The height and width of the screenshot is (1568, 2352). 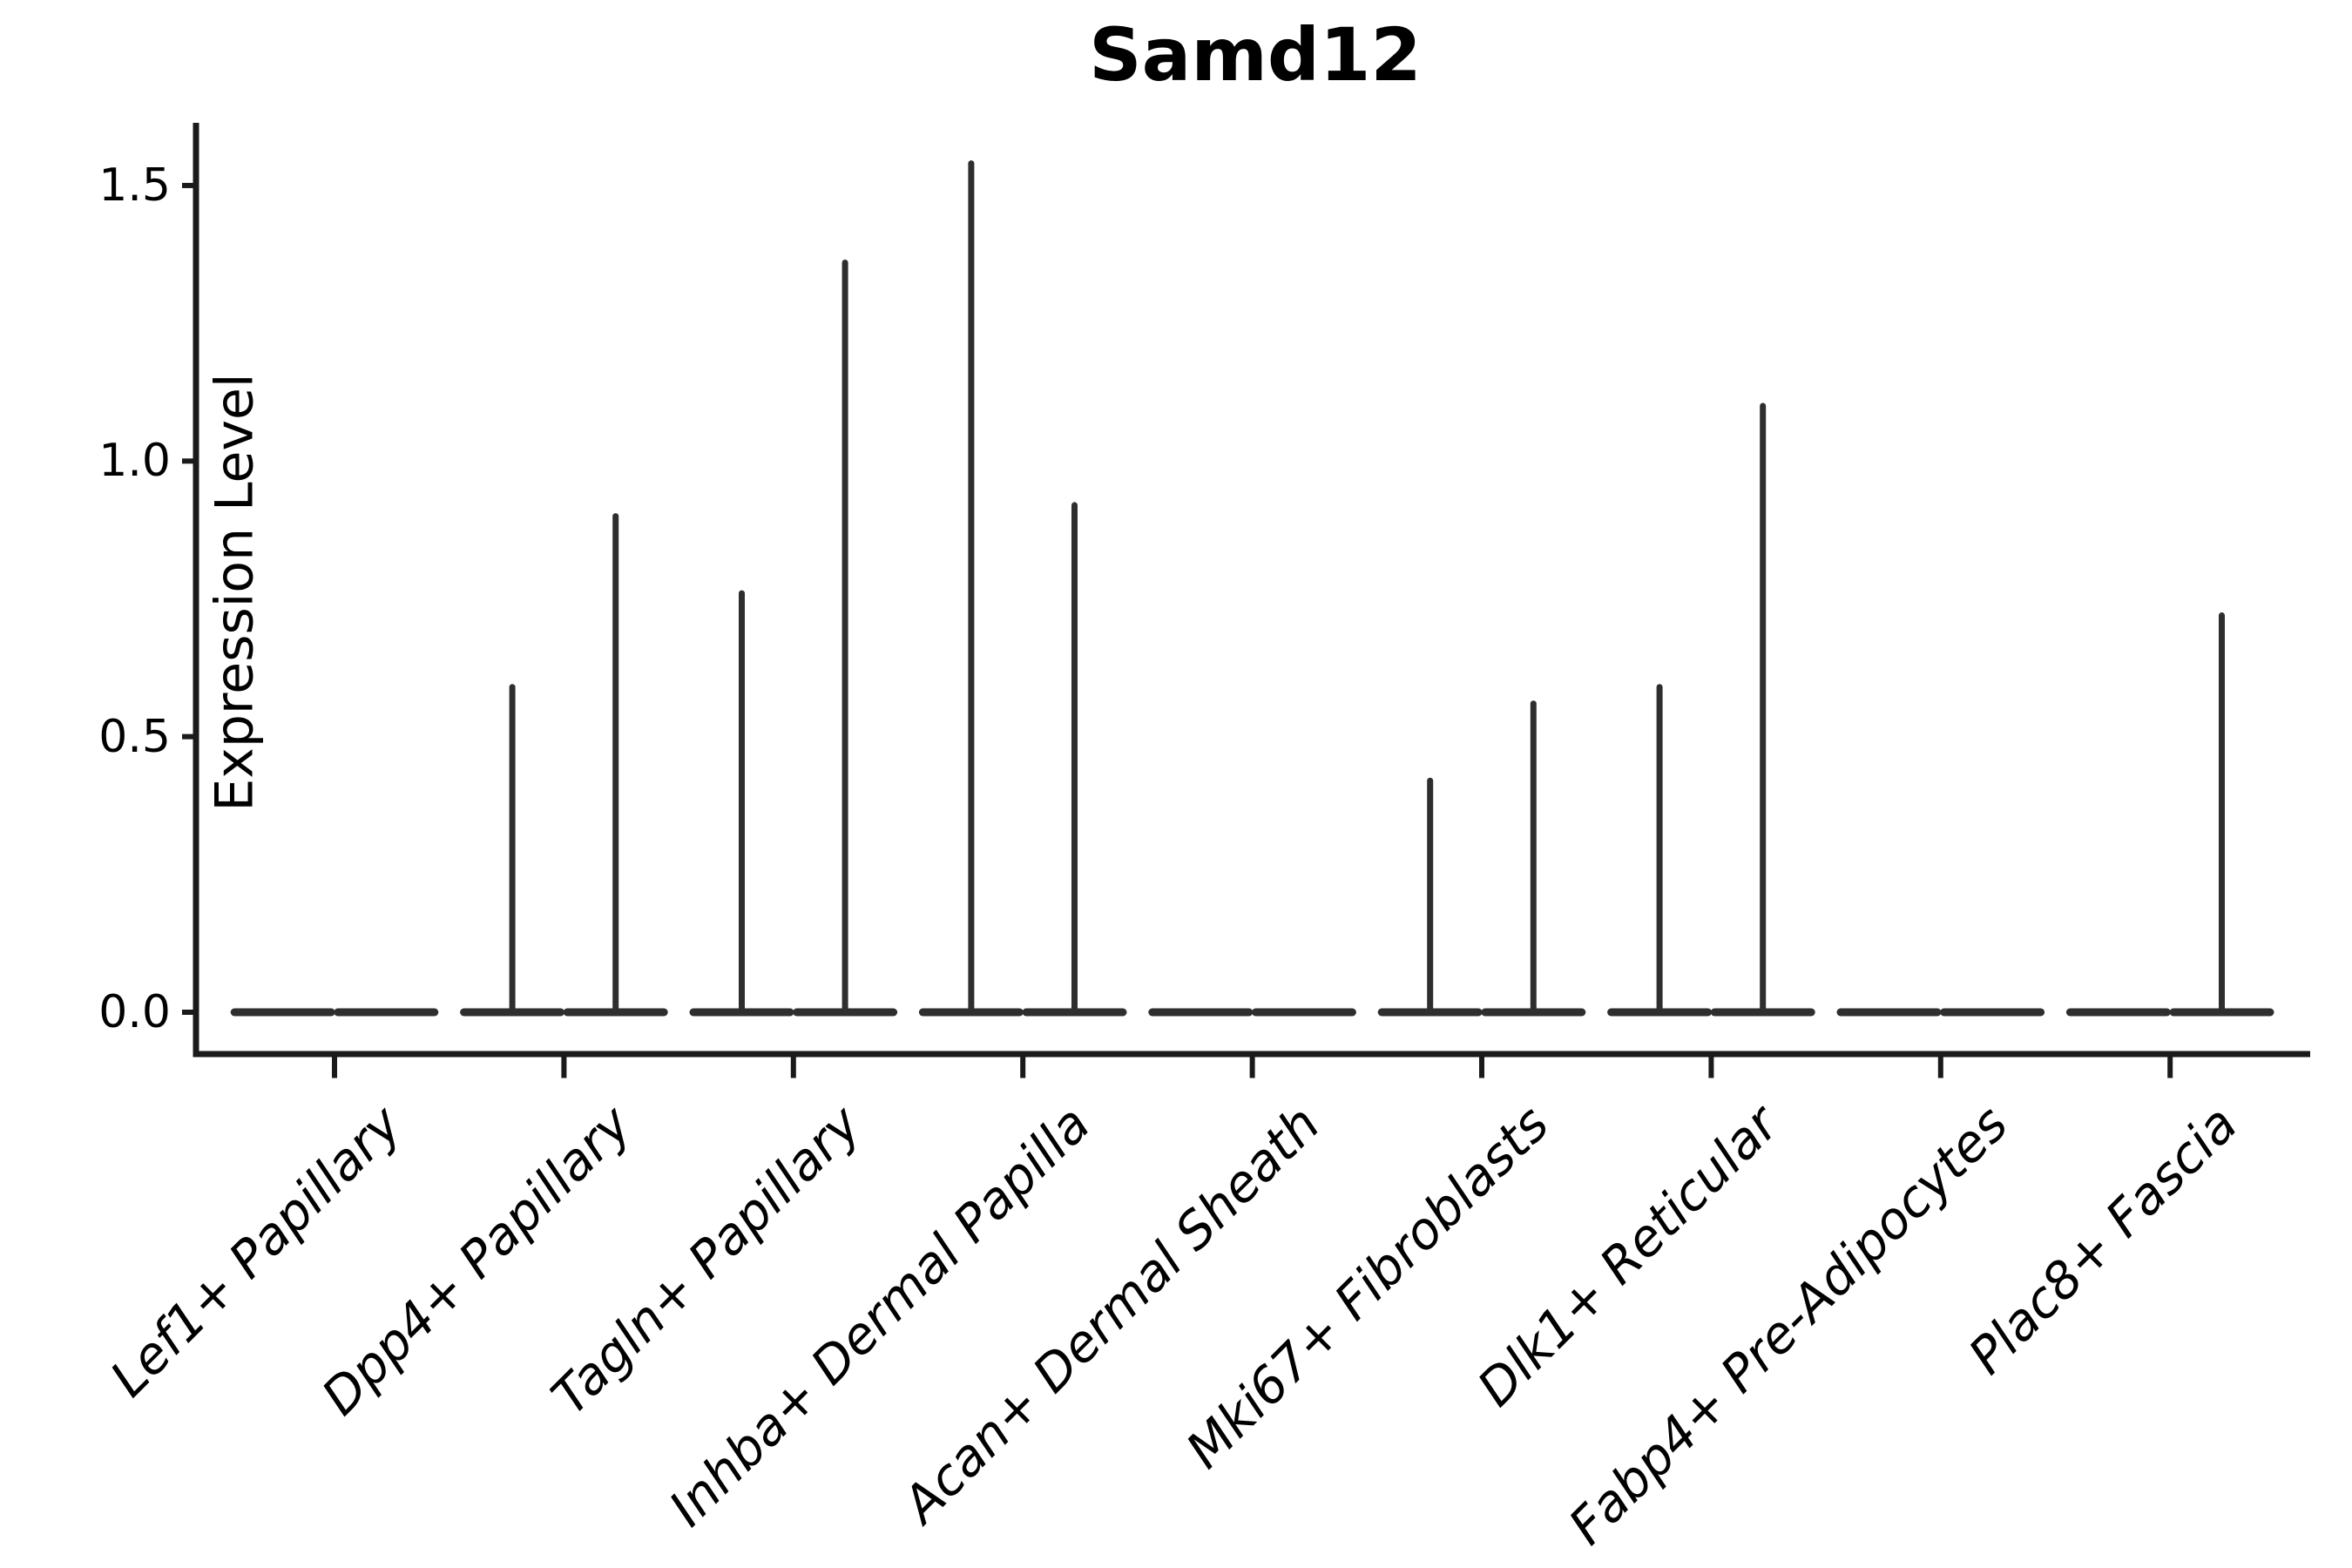 I want to click on chart-title: Samd12, so click(x=1255, y=55).